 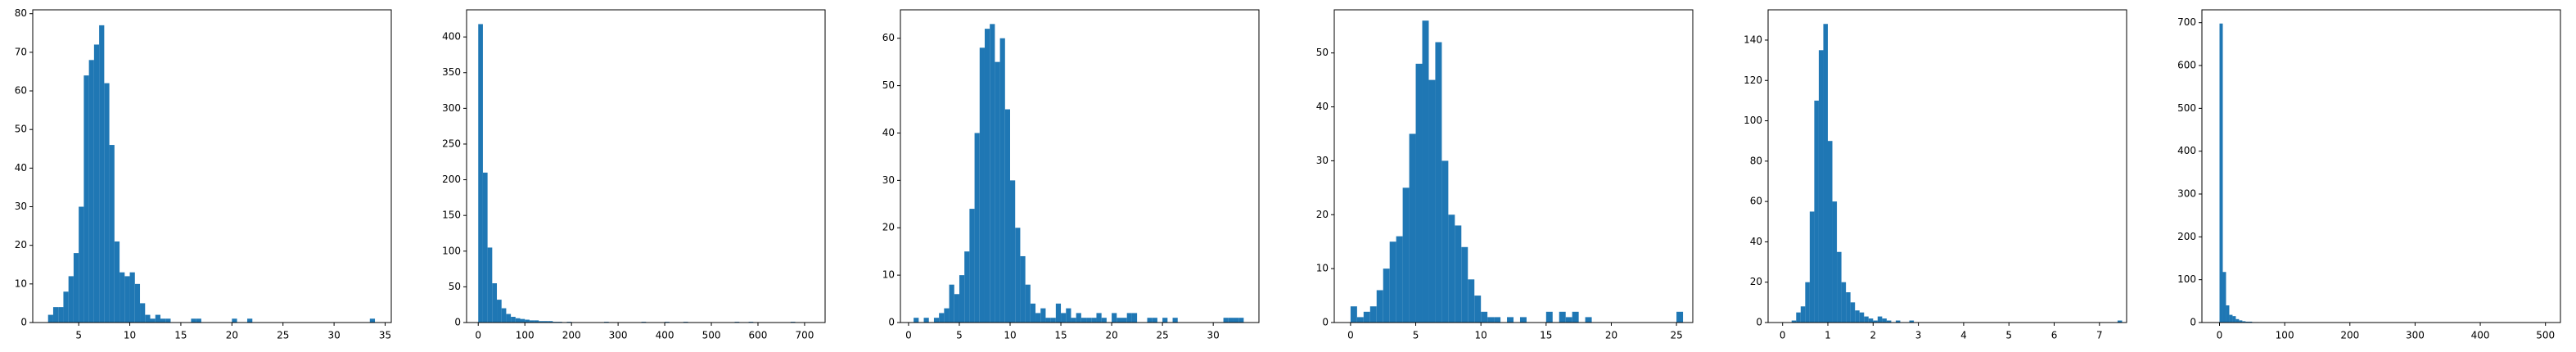 I want to click on y-tick-label: 200, so click(x=451, y=179).